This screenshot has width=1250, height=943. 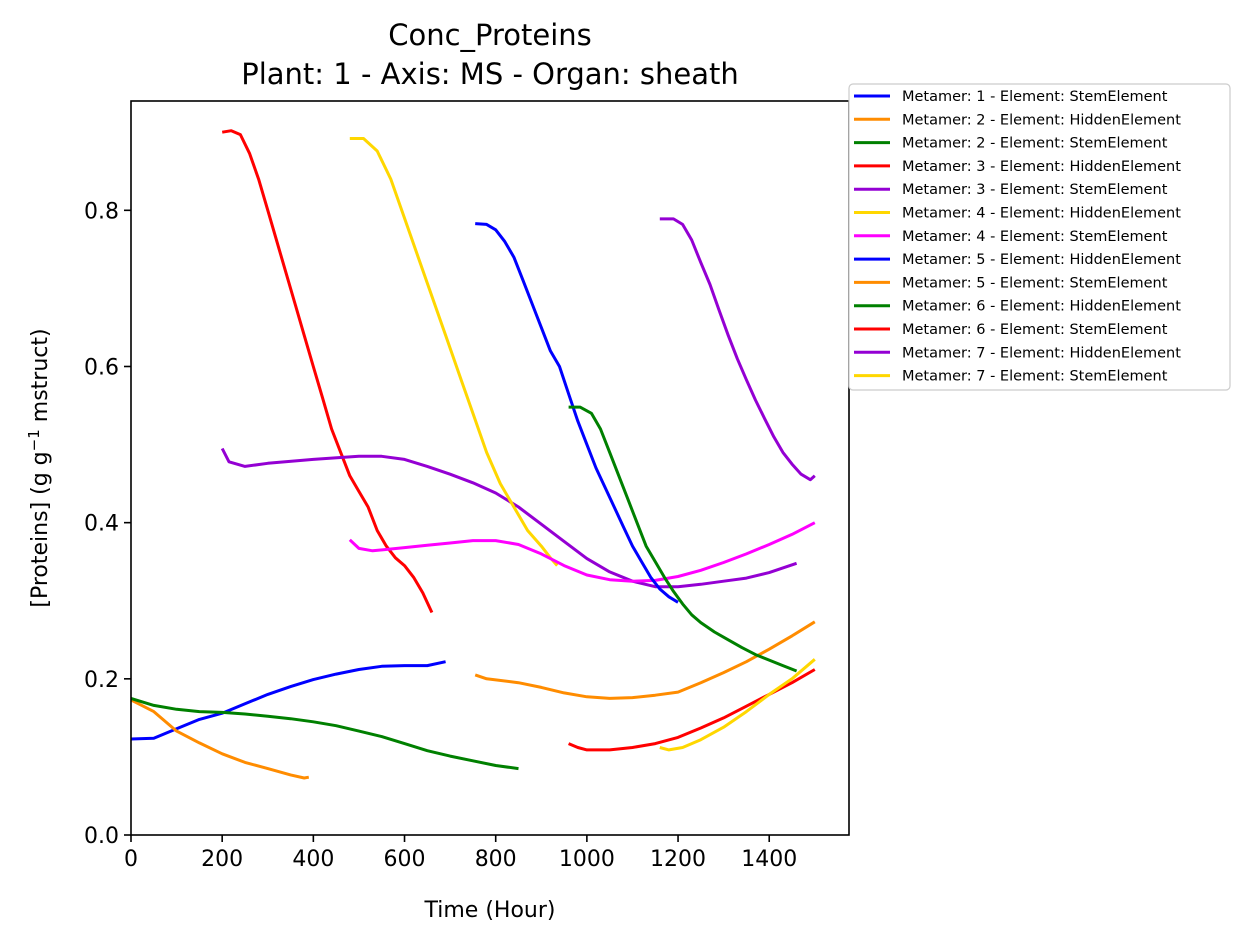 I want to click on x-tick-label: 1200, so click(x=678, y=859).